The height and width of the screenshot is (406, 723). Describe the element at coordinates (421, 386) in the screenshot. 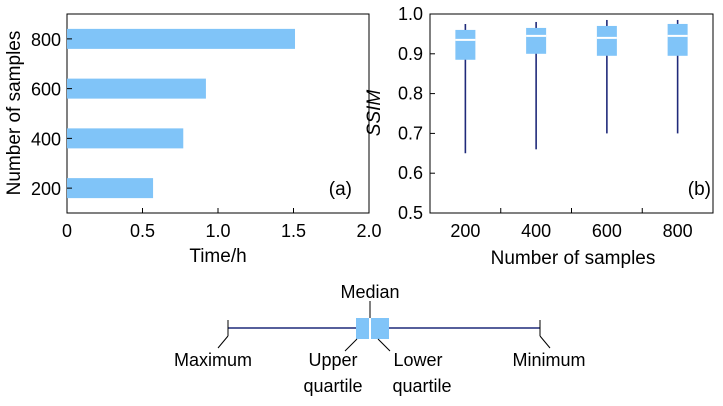

I see `legend-lower-label-2: quartile` at that location.